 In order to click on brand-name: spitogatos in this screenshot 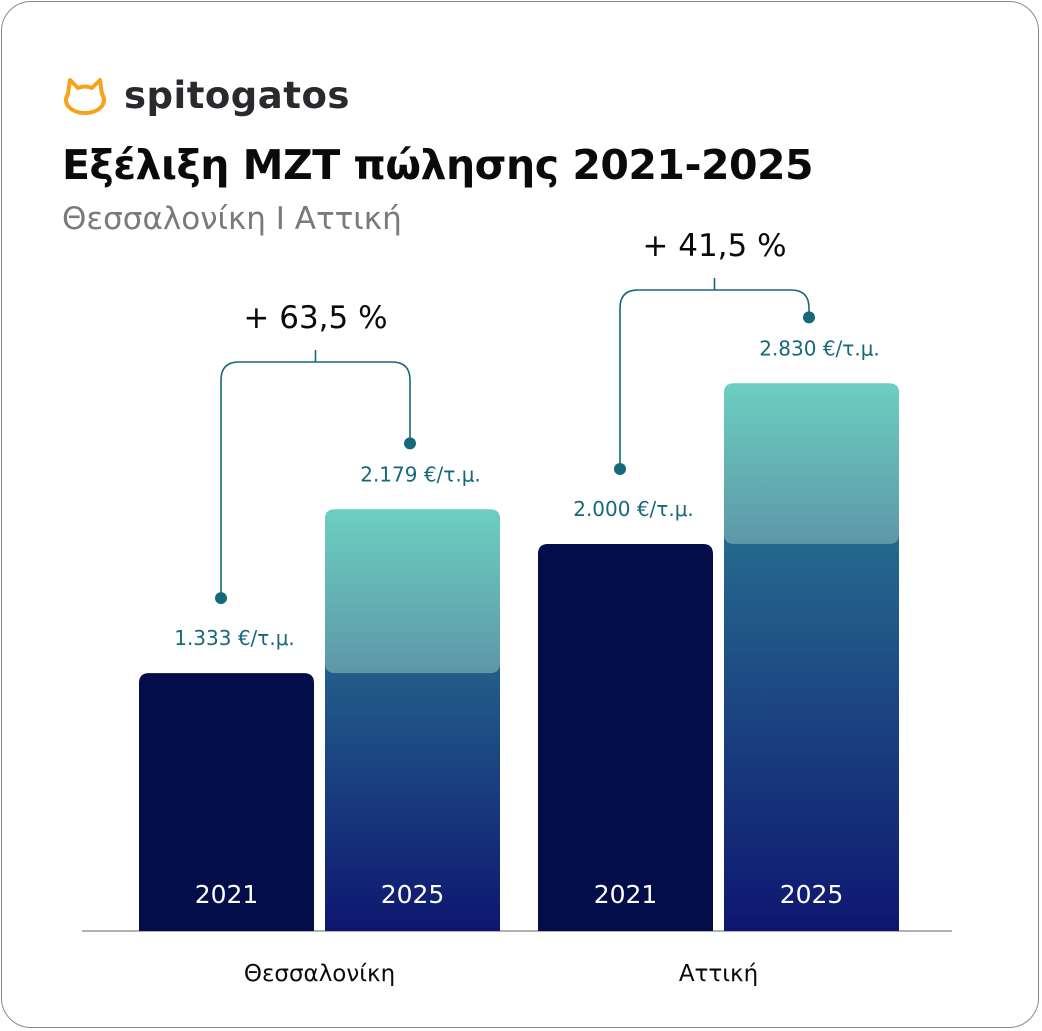, I will do `click(237, 95)`.